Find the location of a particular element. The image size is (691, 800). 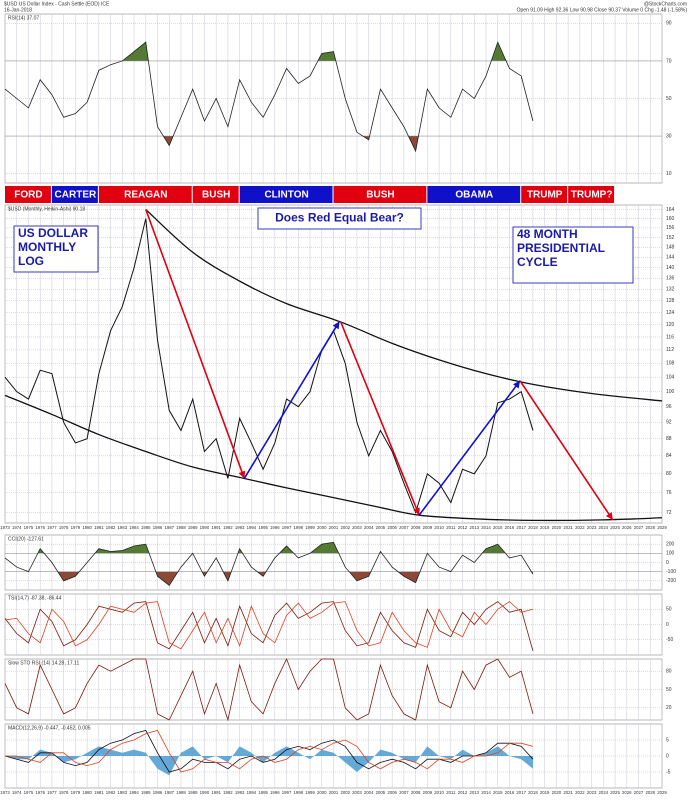

x-tick-label: 2007 is located at coordinates (404, 527).